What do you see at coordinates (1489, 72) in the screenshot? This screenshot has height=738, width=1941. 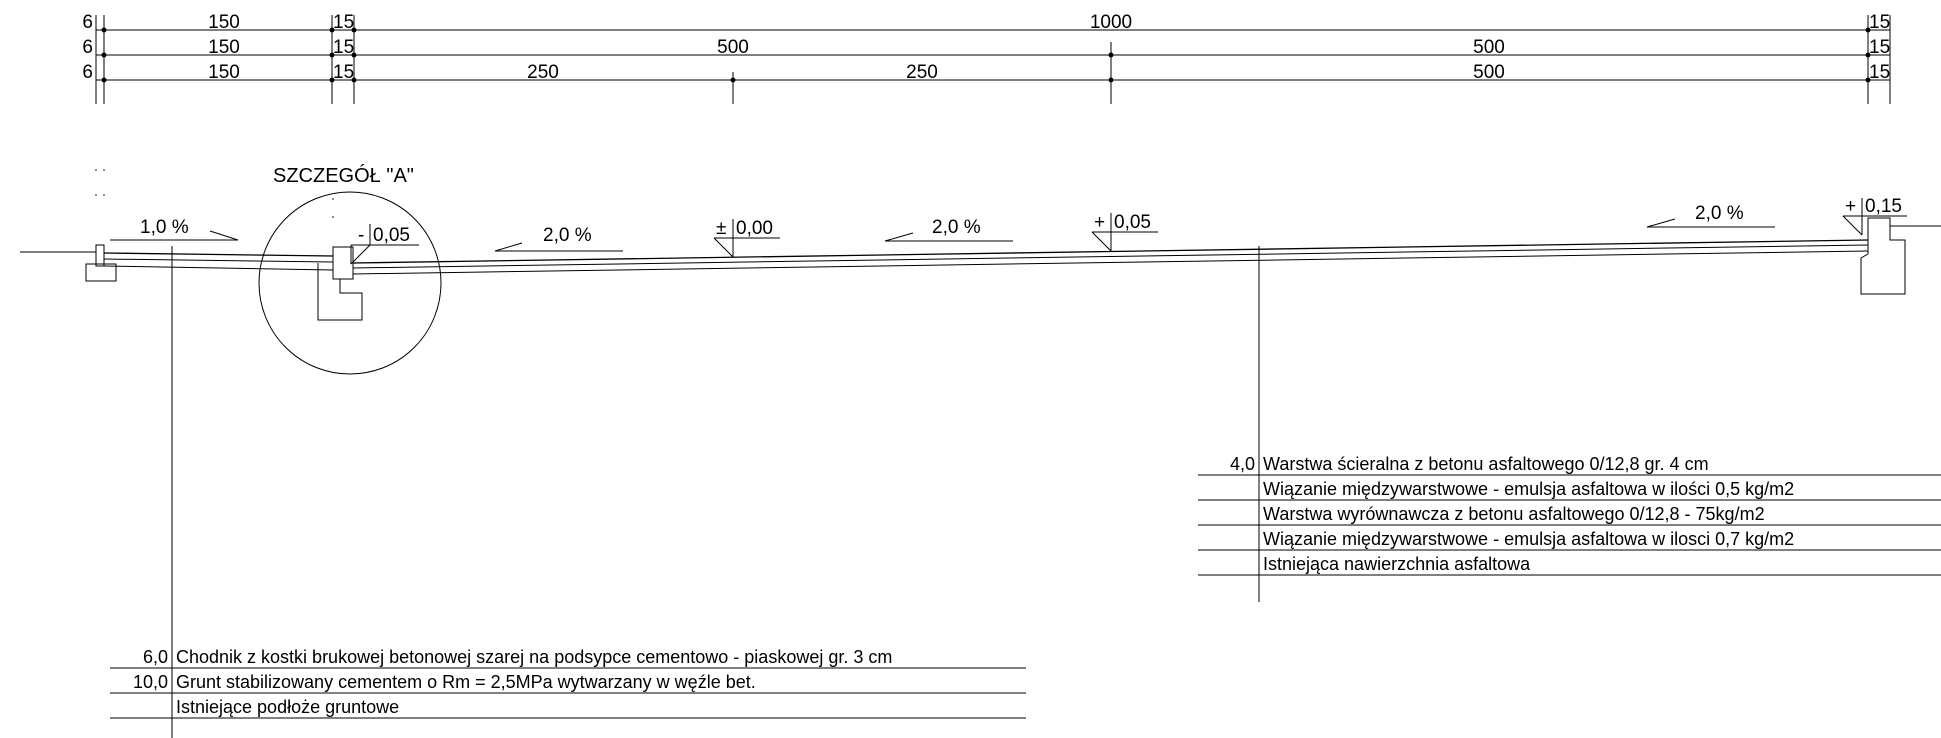 I see `dim-r3-500: 500` at bounding box center [1489, 72].